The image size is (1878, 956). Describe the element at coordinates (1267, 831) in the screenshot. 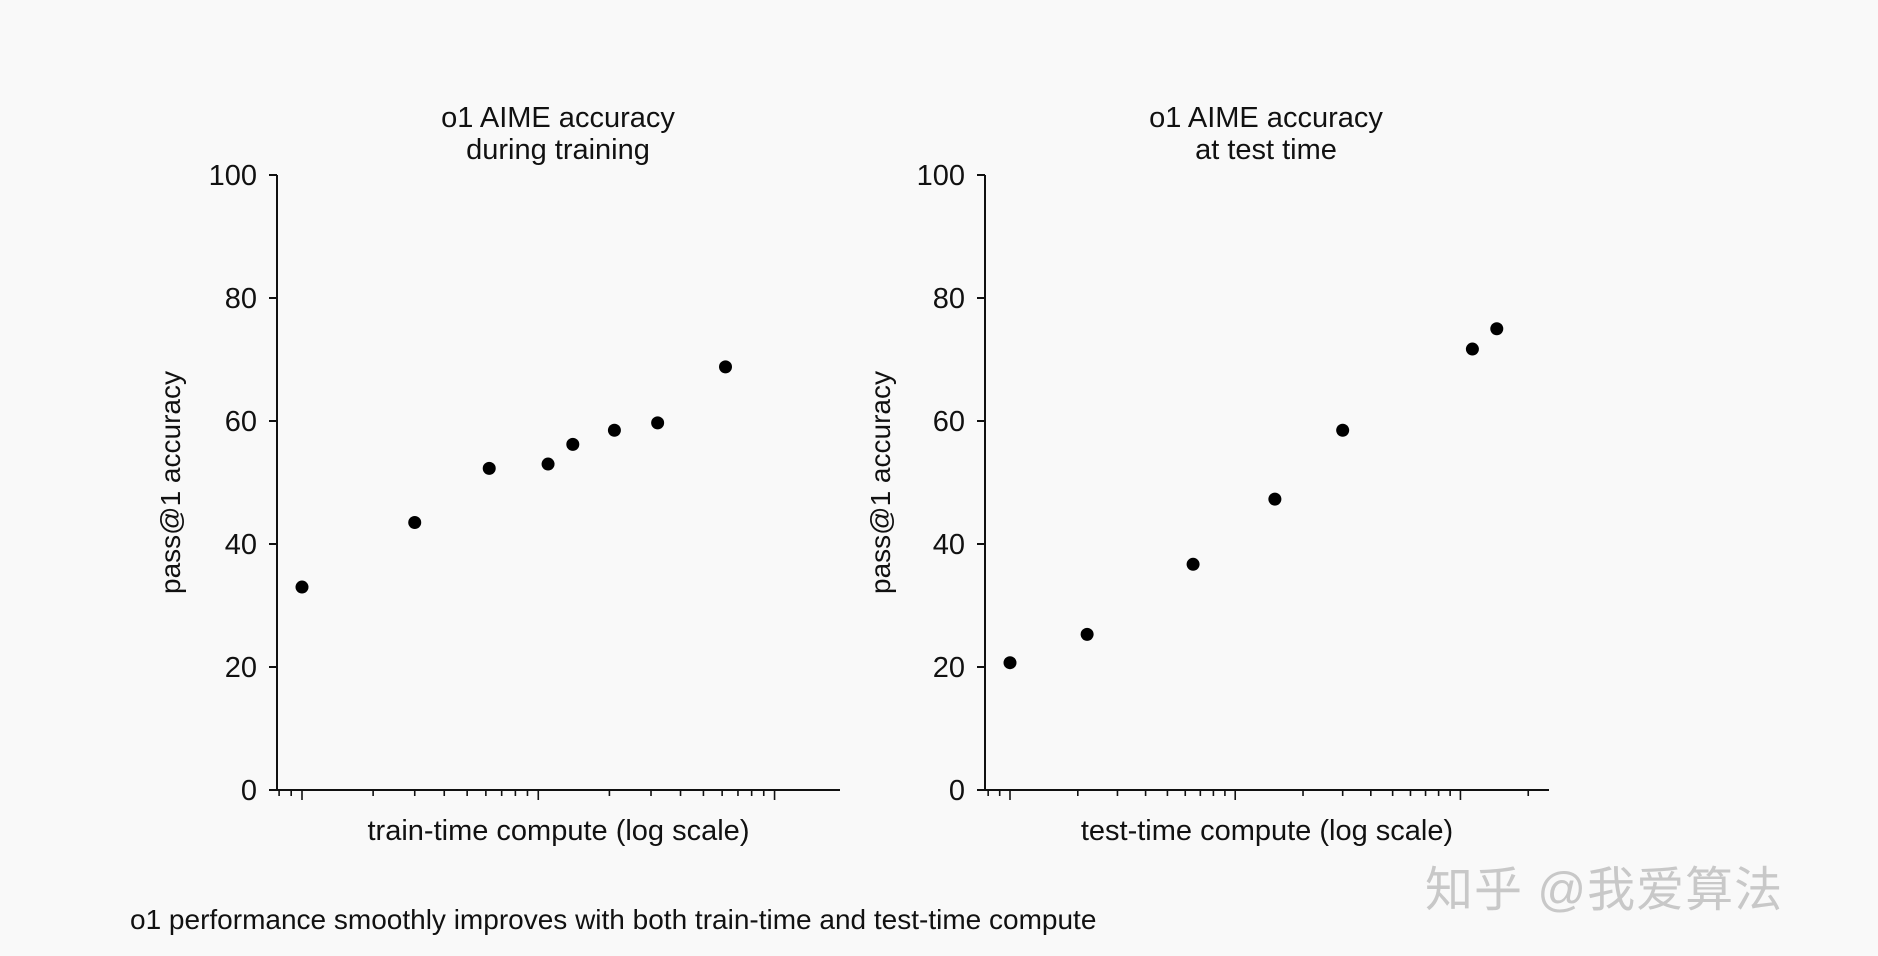

I see `x-axis-label: test-time compute (log scale)` at that location.